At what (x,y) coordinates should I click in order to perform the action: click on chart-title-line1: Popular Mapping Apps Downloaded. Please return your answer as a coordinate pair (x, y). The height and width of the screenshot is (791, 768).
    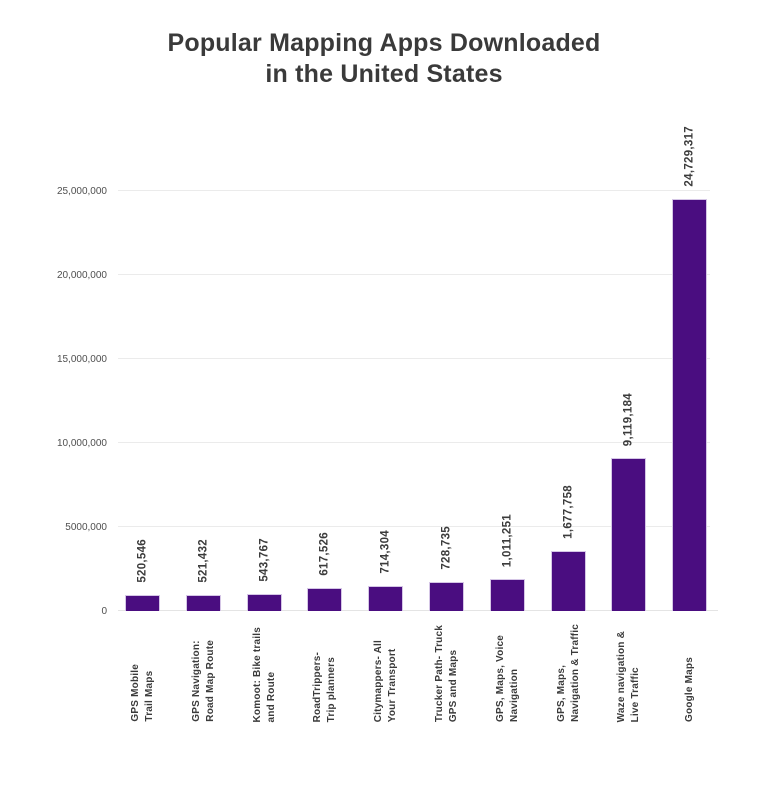
    Looking at the image, I should click on (384, 43).